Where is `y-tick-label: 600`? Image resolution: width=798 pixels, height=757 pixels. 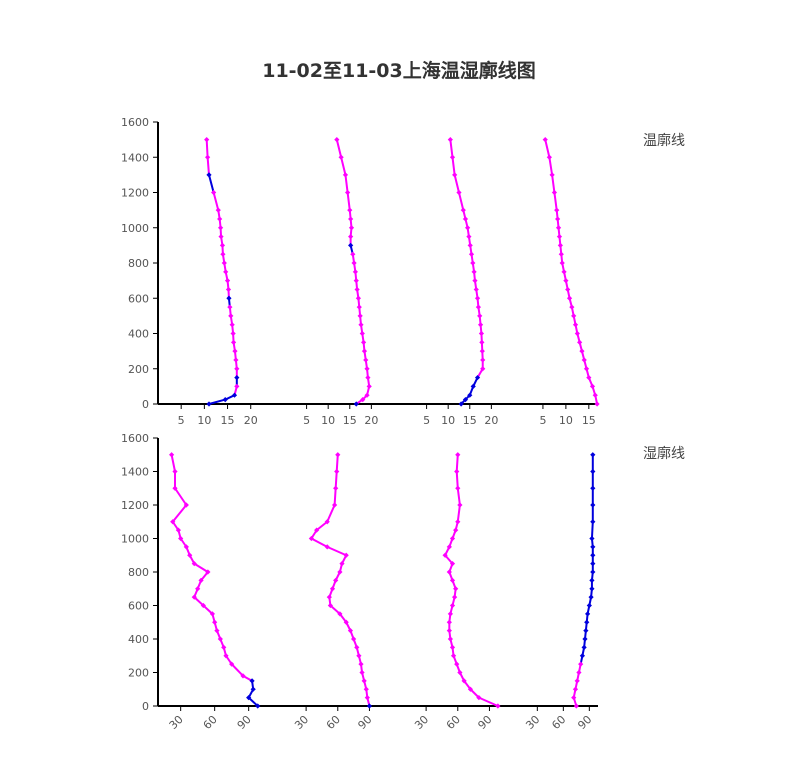 y-tick-label: 600 is located at coordinates (138, 606).